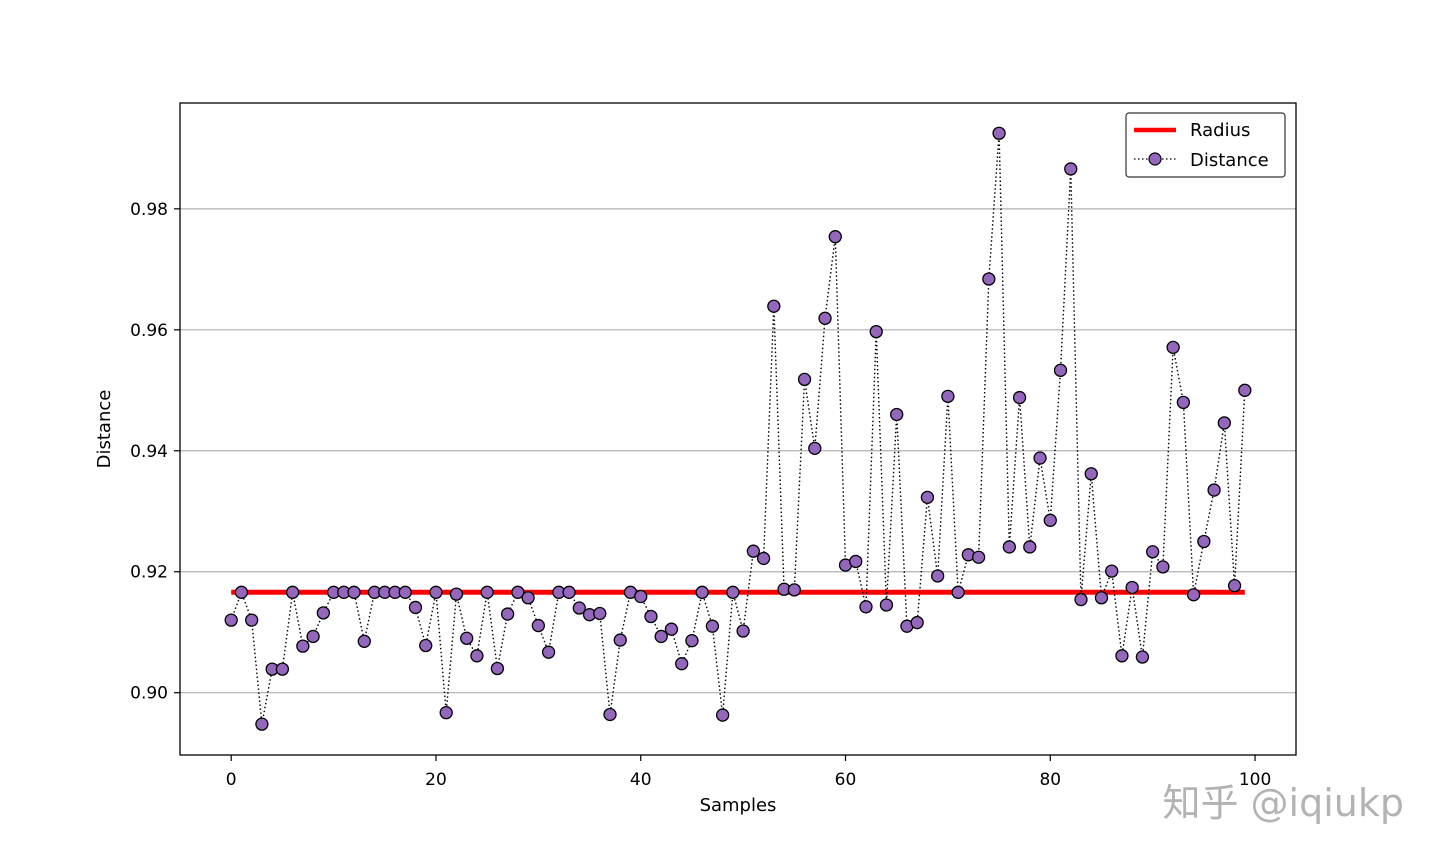  What do you see at coordinates (1283, 803) in the screenshot?
I see `watermark-text: 知乎 @iqiukp` at bounding box center [1283, 803].